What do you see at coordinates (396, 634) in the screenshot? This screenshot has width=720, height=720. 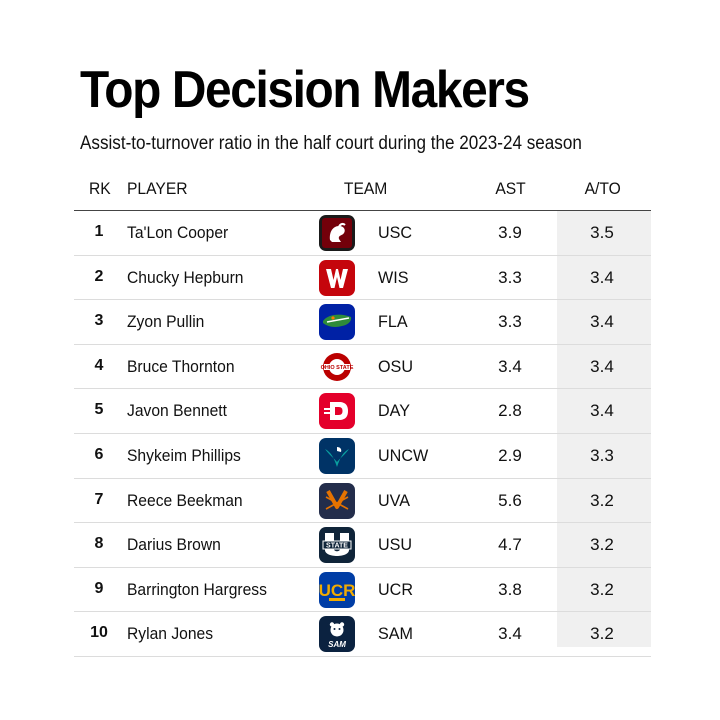 I see `team-abbr: SAM` at bounding box center [396, 634].